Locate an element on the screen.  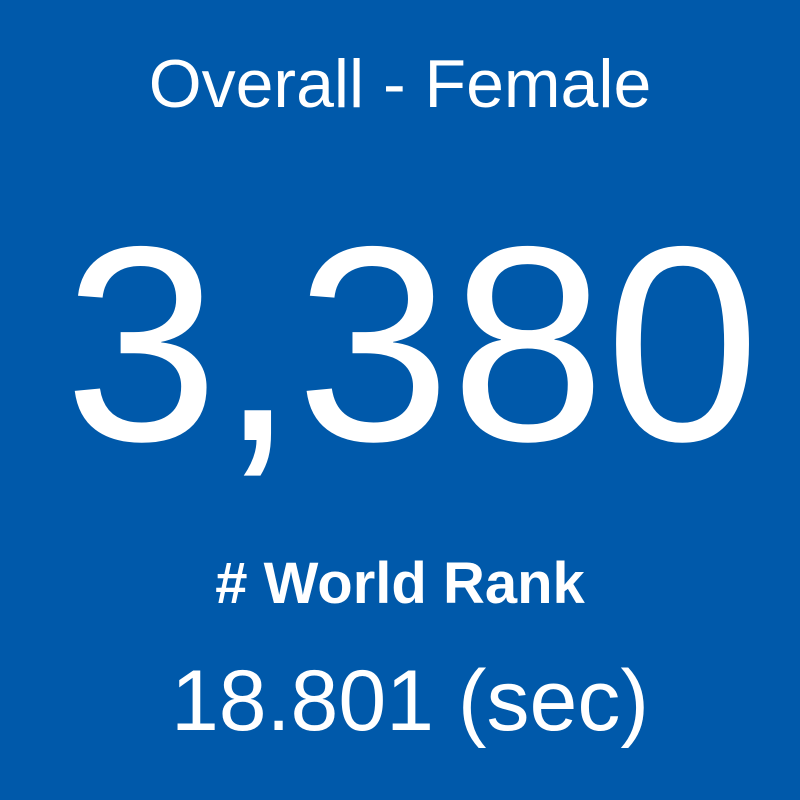
category: Overall - Female is located at coordinates (400, 84).